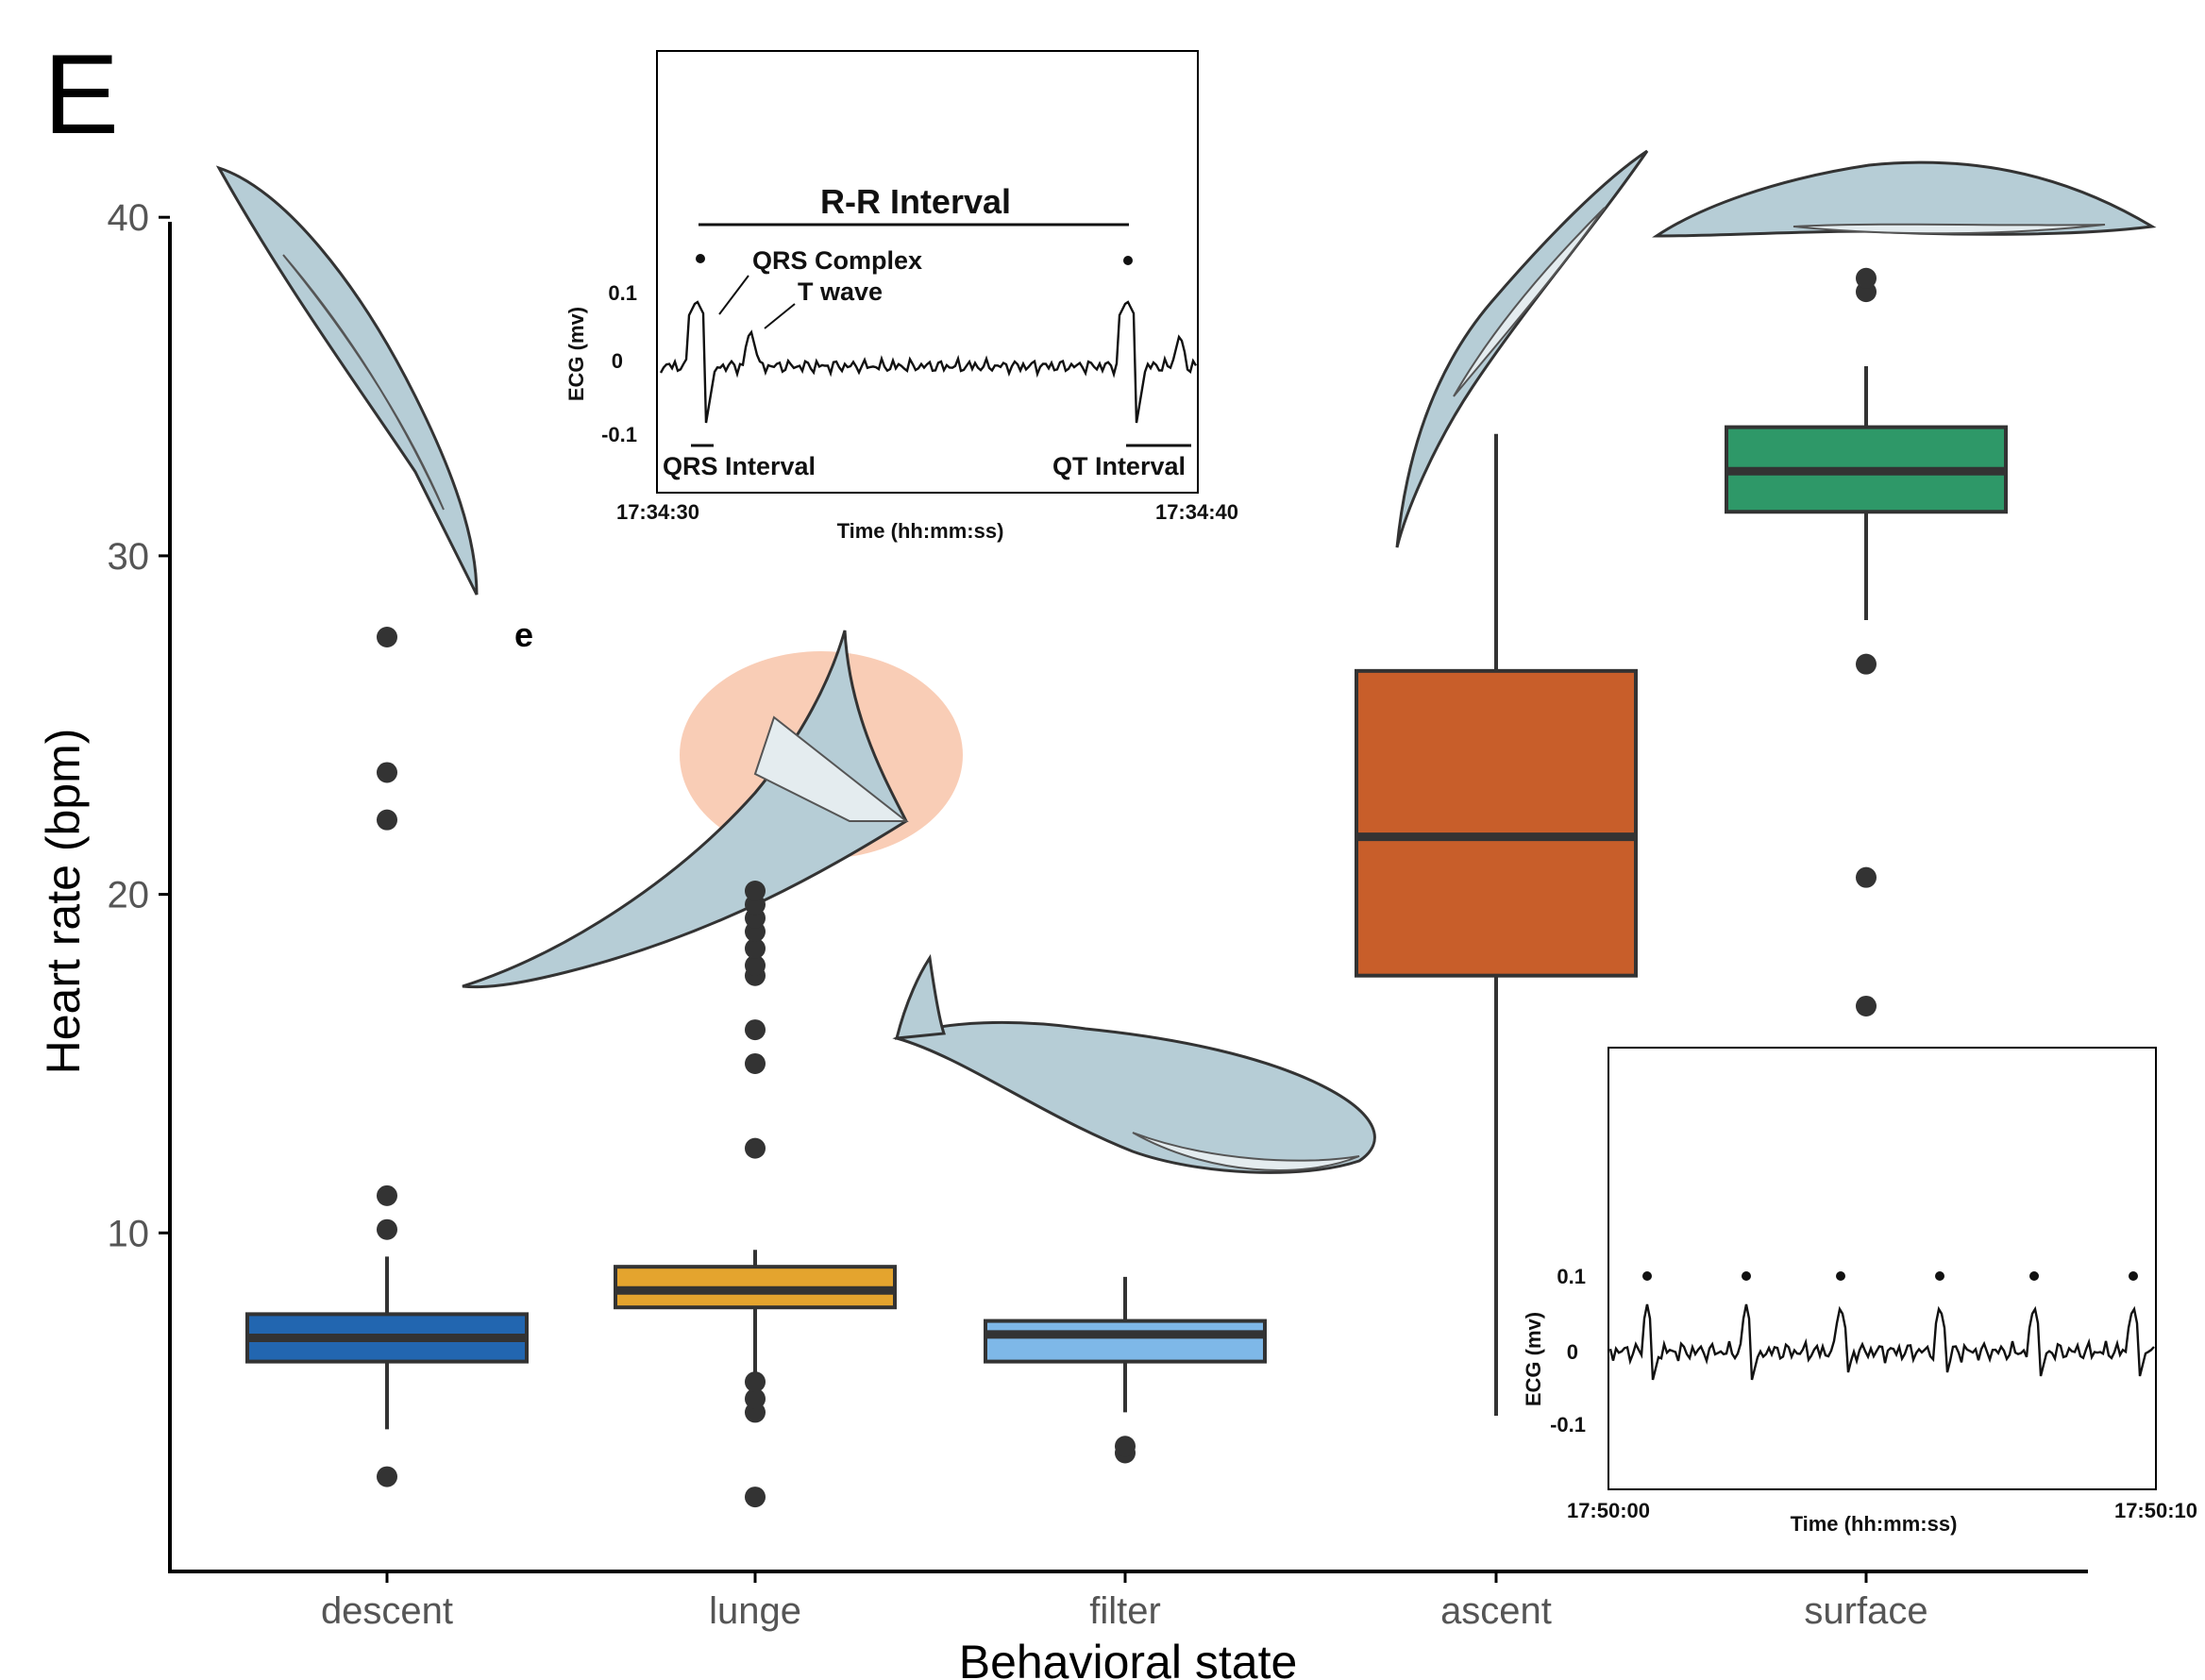 This screenshot has width=2205, height=1680. I want to click on t-wave-arrow, so click(780, 316).